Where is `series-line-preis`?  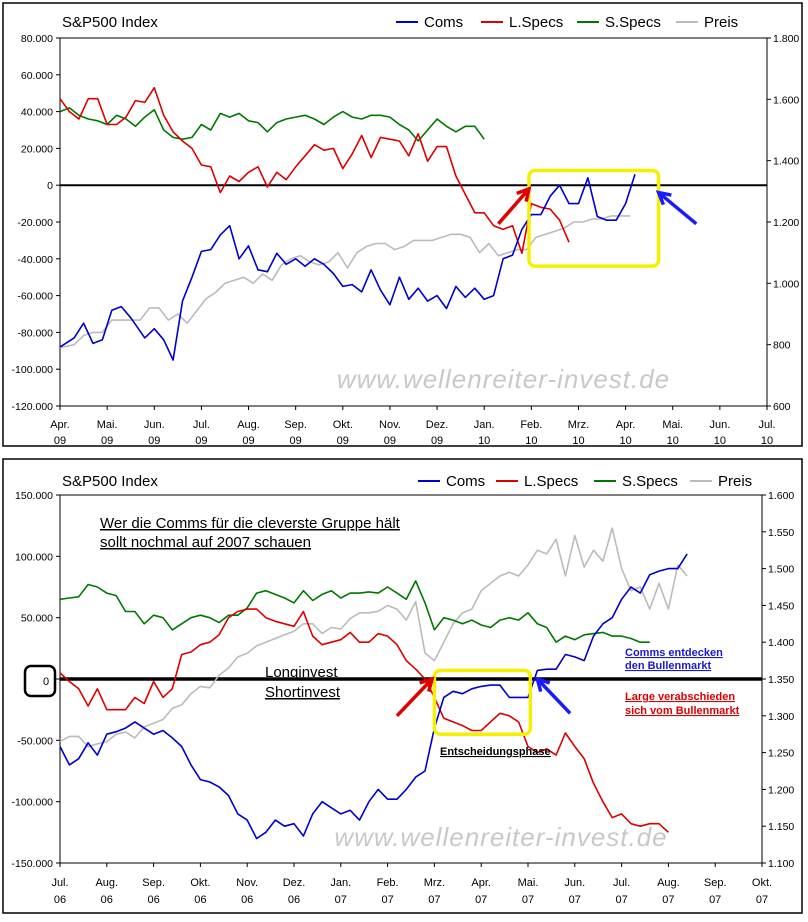 series-line-preis is located at coordinates (345, 282).